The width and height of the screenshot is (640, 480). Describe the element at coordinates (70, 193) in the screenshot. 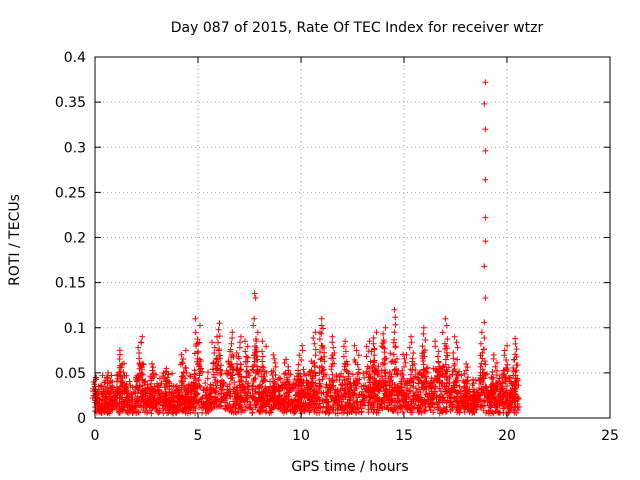

I see `y-tick-label: 0.25` at that location.